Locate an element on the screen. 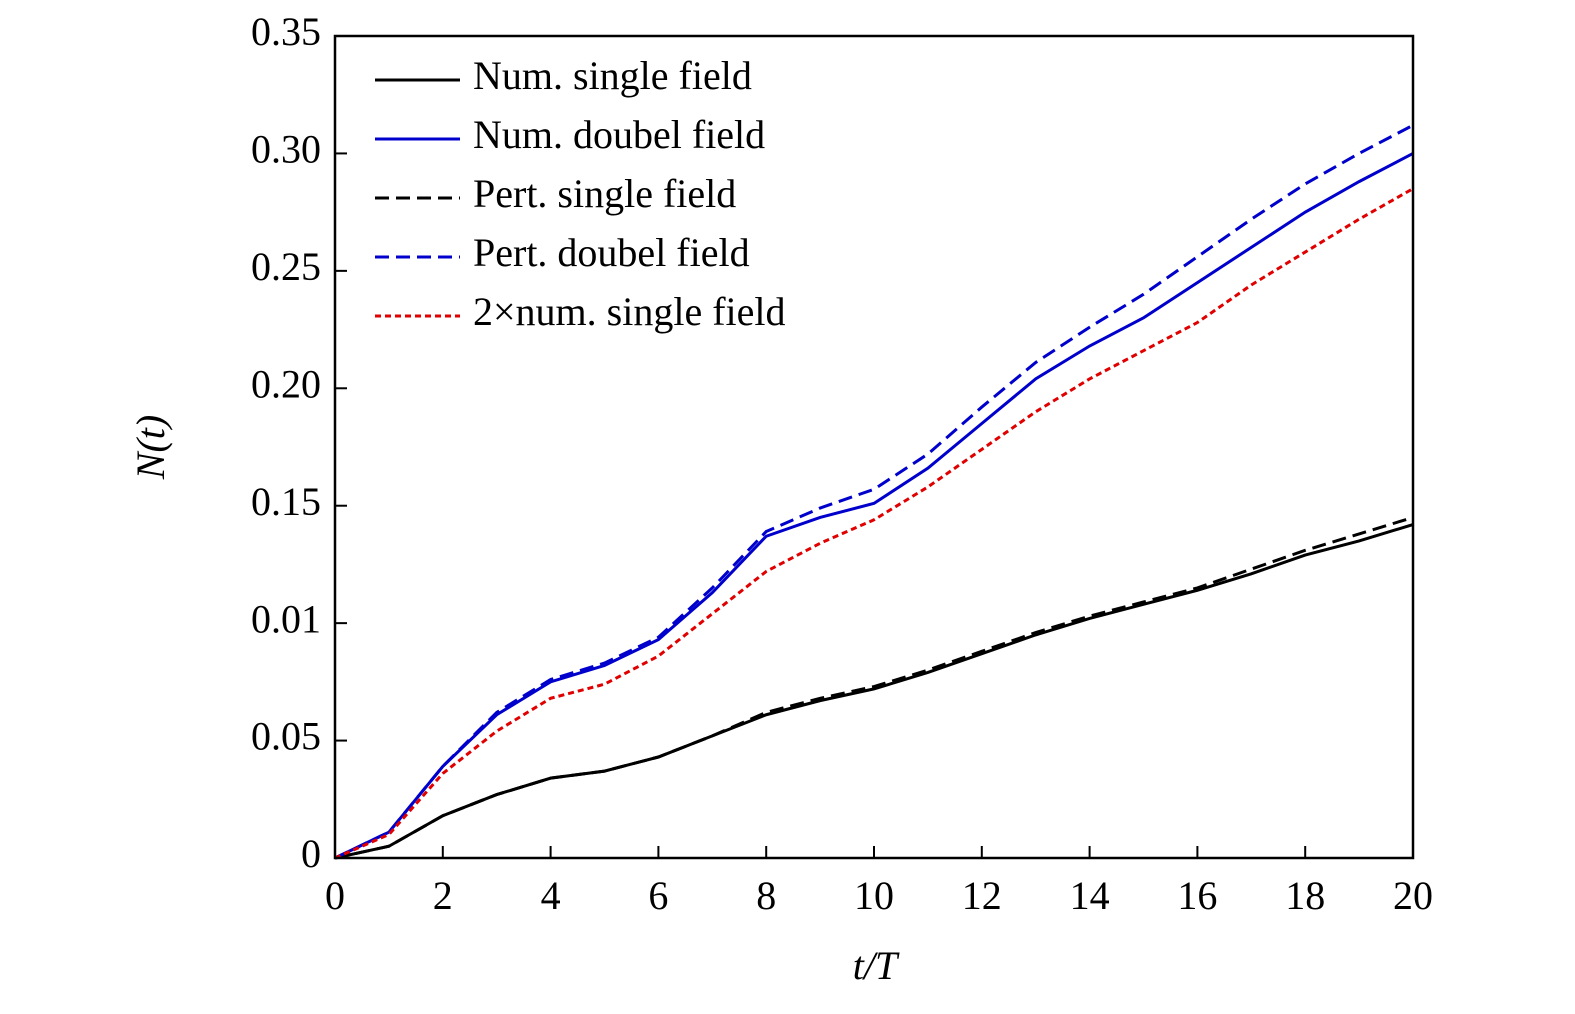  y-tick-label: 0.01 is located at coordinates (286, 618).